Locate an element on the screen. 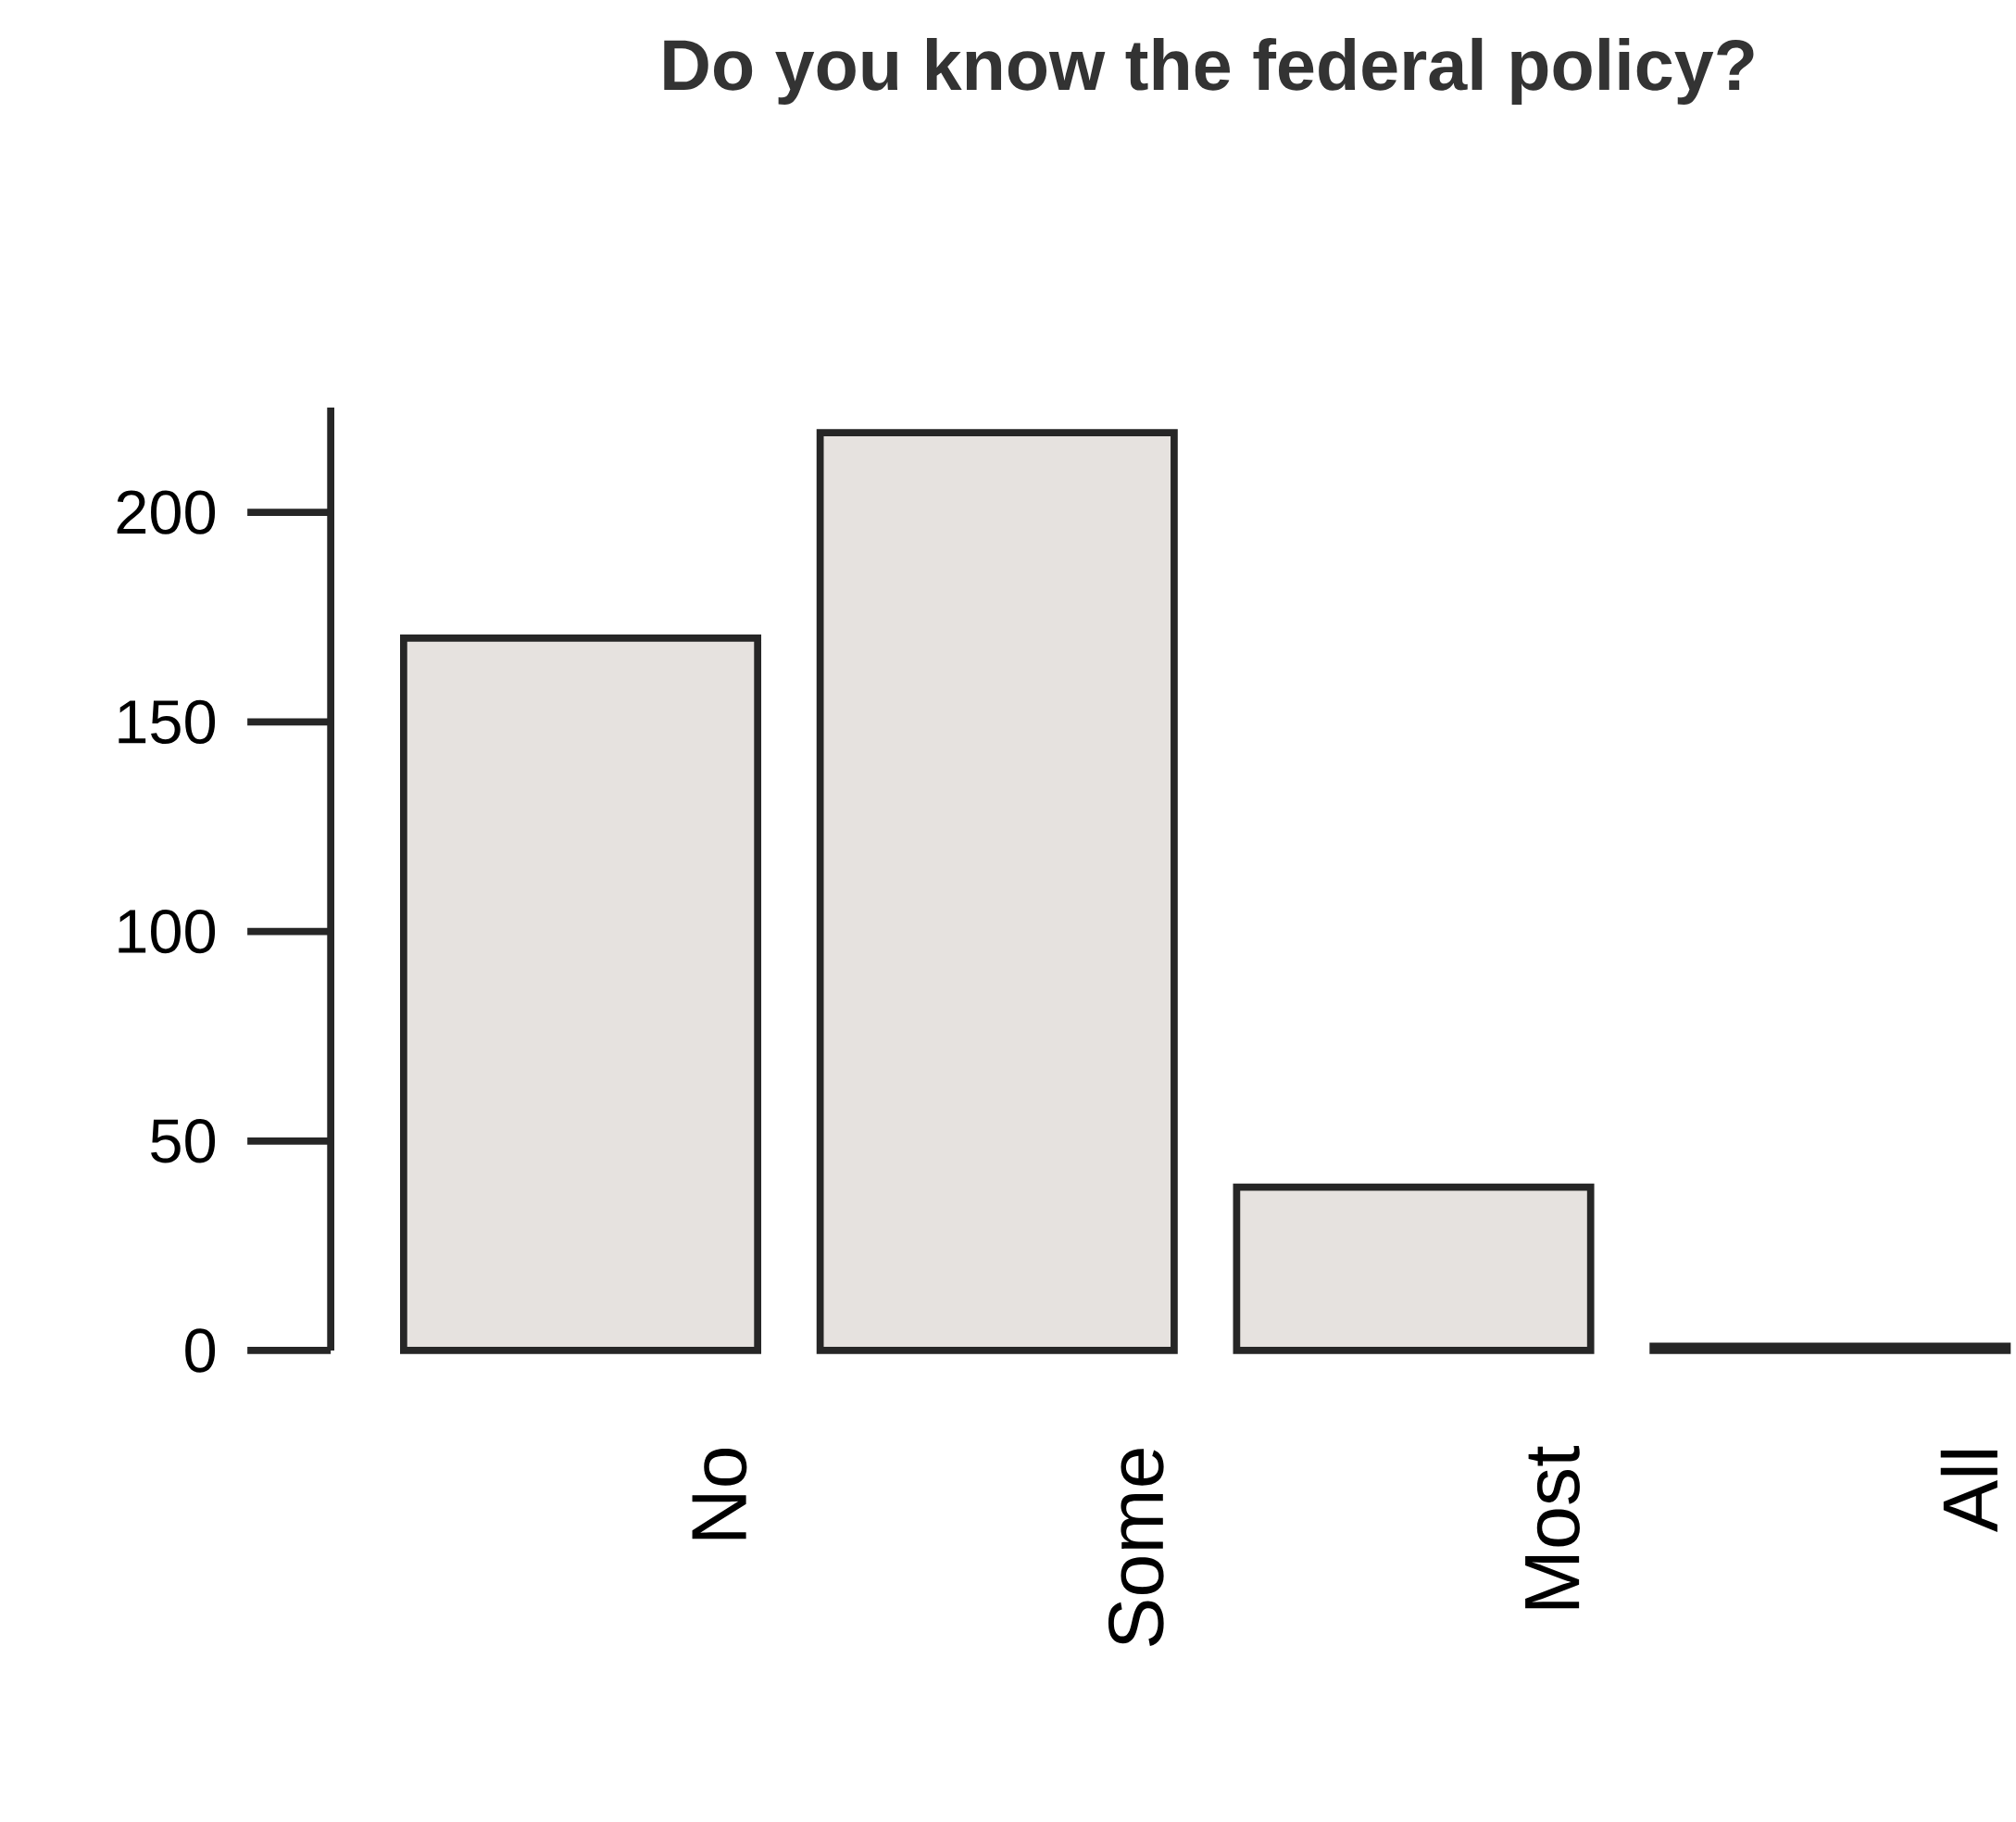 This screenshot has width=2016, height=1822. x-tick-label: Some is located at coordinates (1136, 1548).